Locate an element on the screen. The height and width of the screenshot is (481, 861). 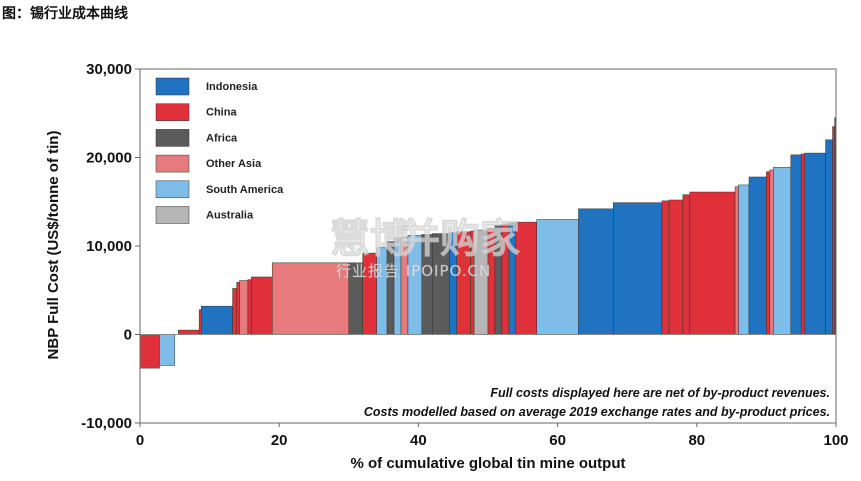
x-tick-label: 20 is located at coordinates (279, 440).